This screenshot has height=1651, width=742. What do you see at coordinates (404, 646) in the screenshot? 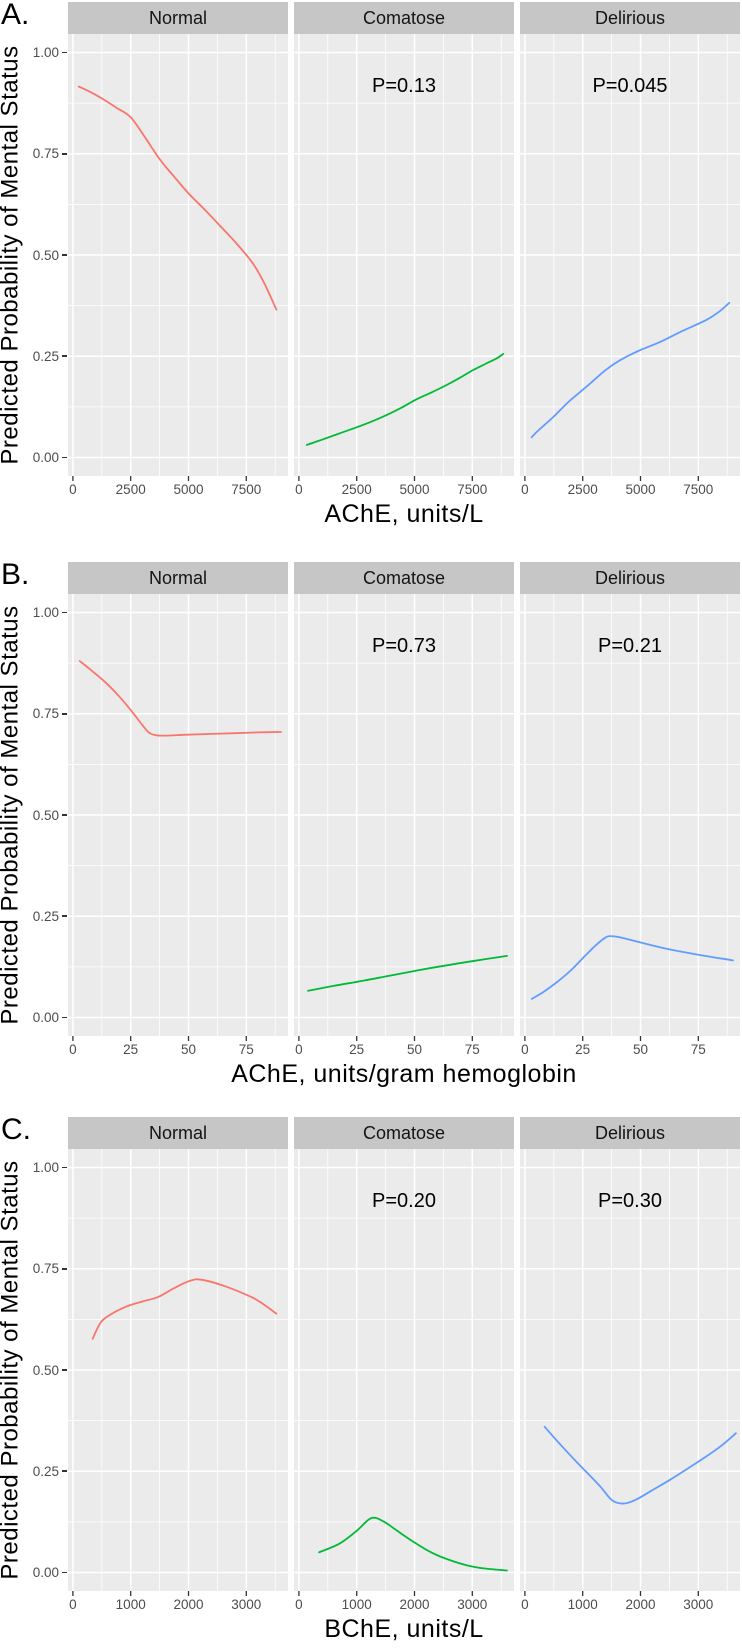
I see `p-value-annotation: P=0.73` at bounding box center [404, 646].